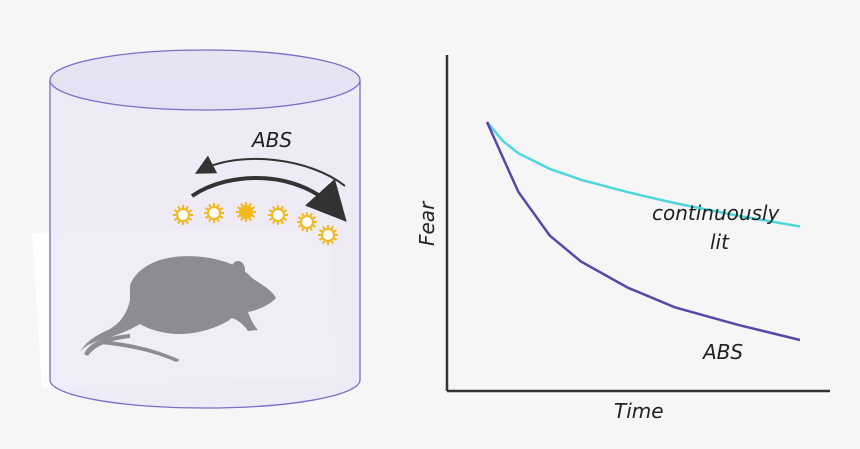  What do you see at coordinates (205, 80) in the screenshot?
I see `cylinder-top` at bounding box center [205, 80].